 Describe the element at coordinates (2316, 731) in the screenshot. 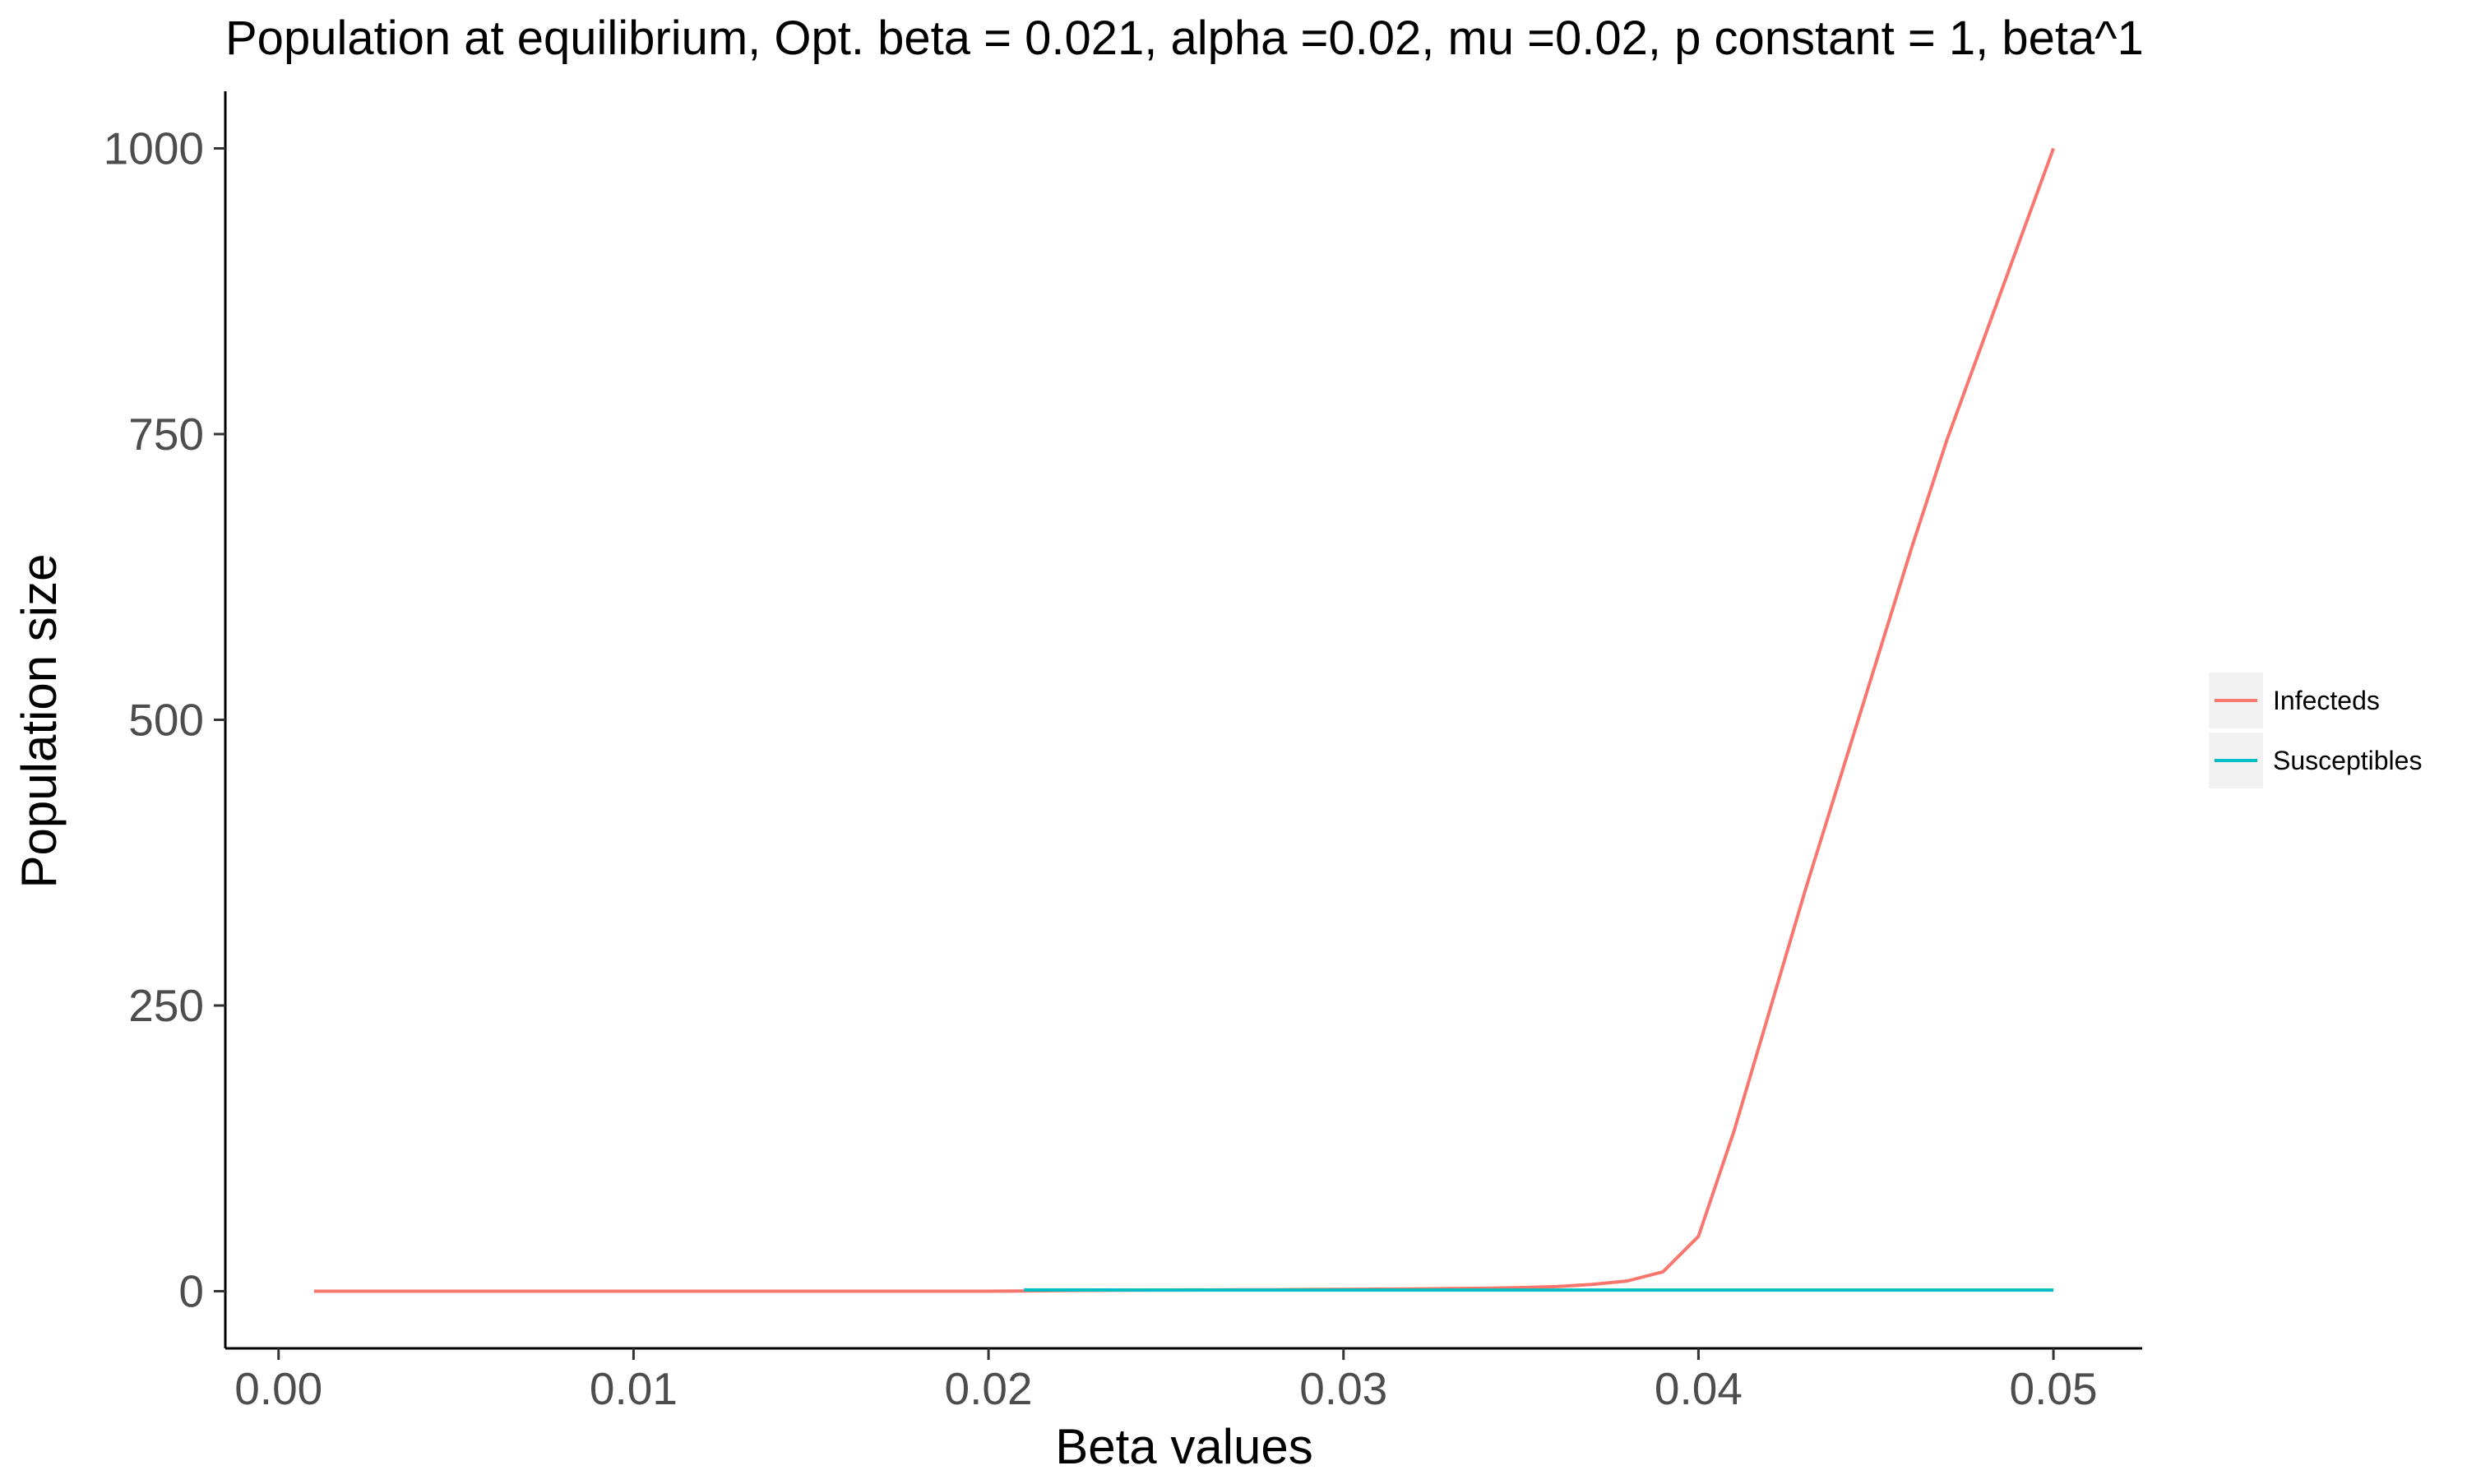

I see `legend: Infecteds Susceptibles` at that location.